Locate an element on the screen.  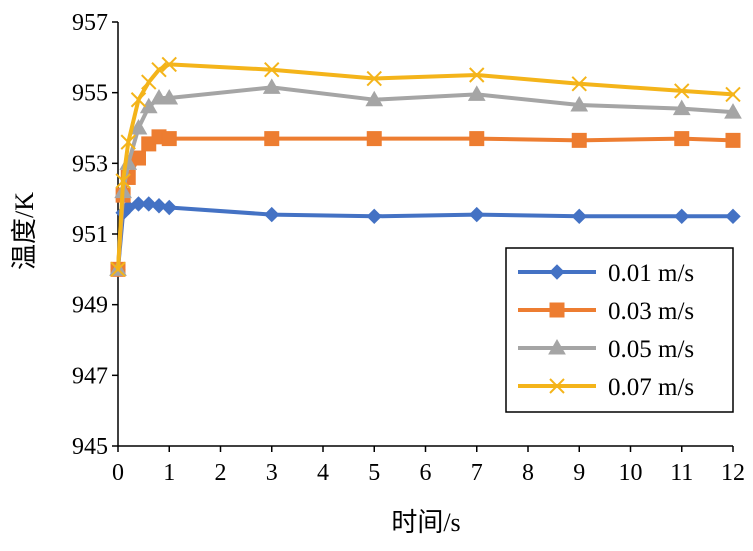
y-tick-label: 947 is located at coordinates (90, 376).